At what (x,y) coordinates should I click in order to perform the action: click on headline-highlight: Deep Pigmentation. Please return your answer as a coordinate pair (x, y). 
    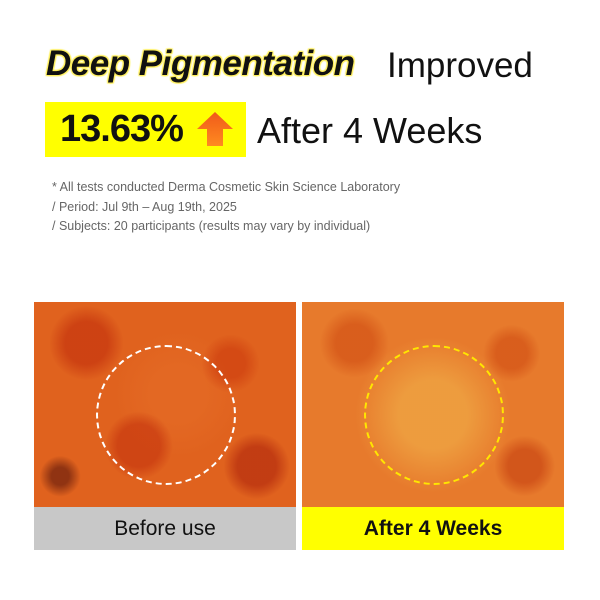
    Looking at the image, I should click on (200, 63).